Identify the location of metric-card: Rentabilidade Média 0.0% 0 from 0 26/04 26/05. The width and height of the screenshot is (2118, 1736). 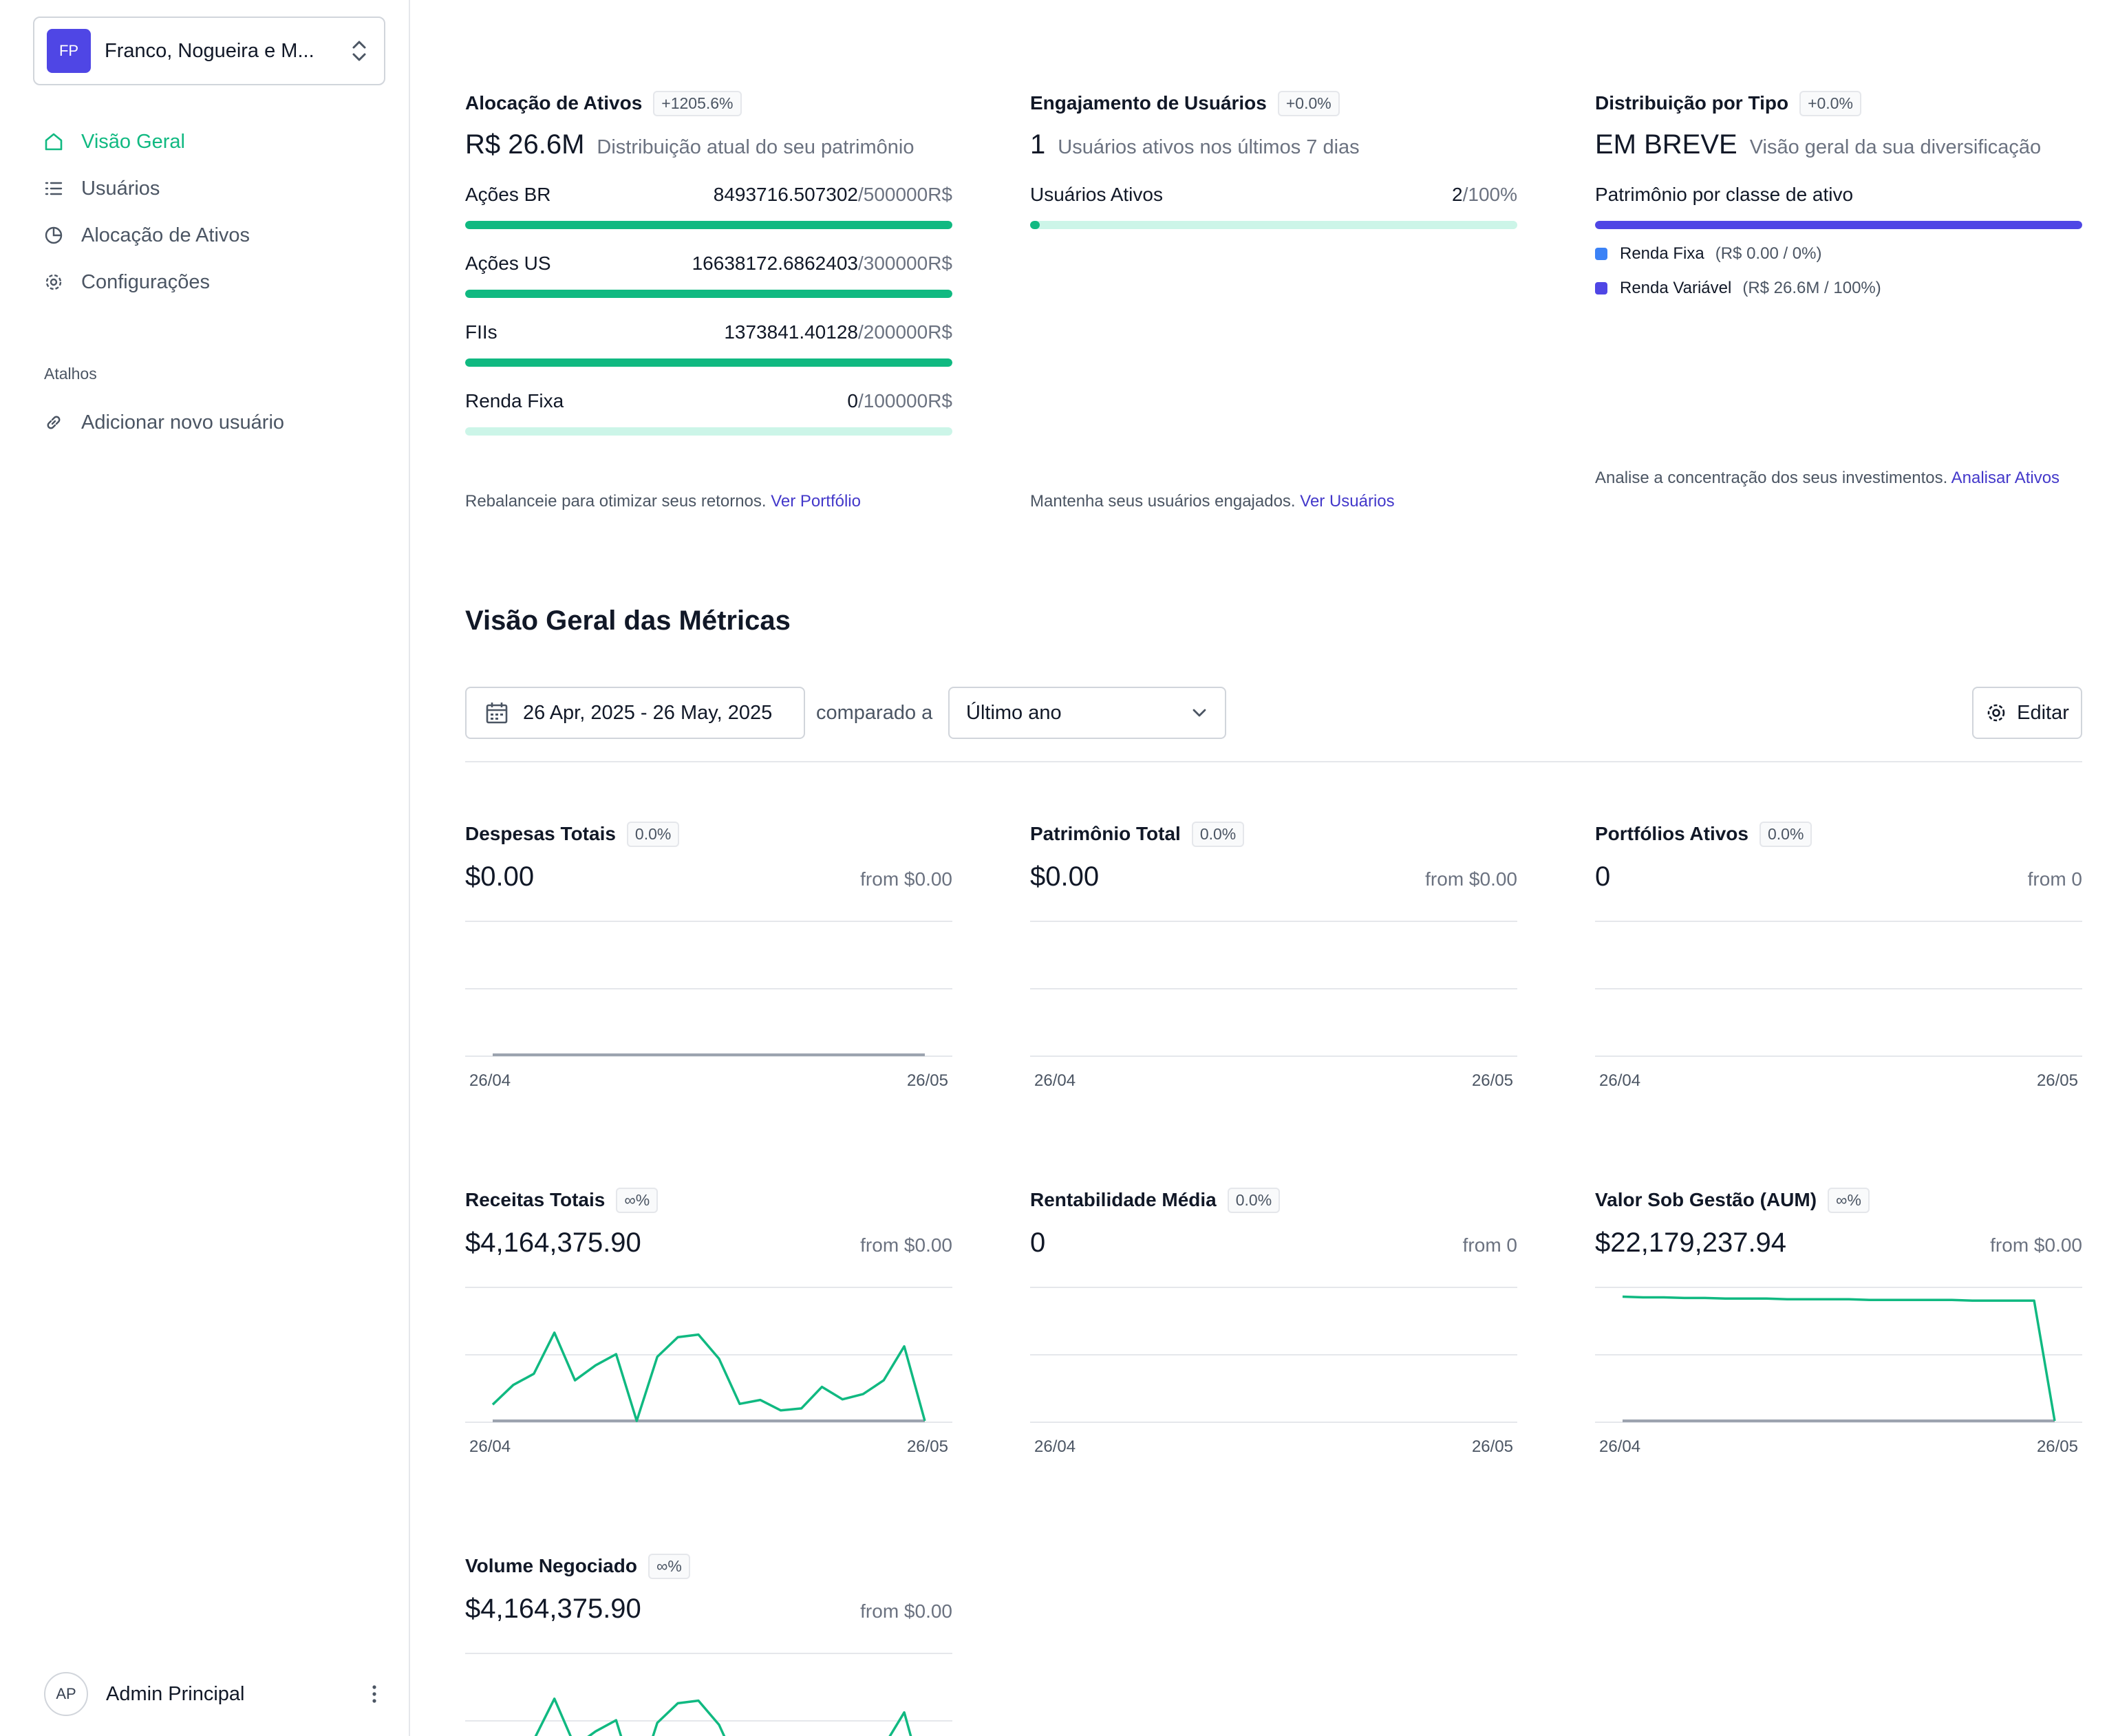
(1273, 1321).